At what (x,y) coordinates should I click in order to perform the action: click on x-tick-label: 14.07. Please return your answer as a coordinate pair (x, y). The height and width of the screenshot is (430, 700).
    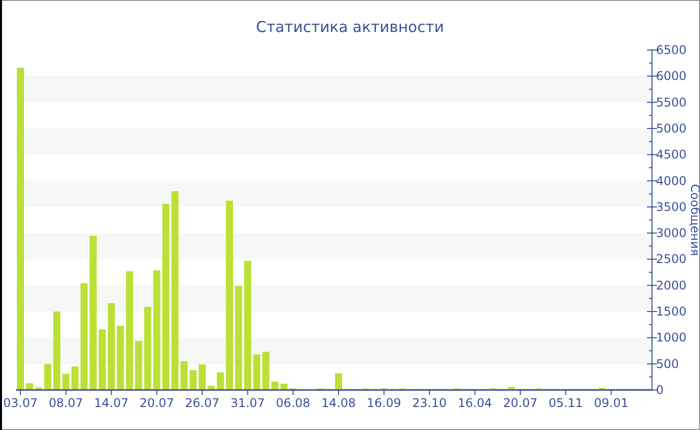
    Looking at the image, I should click on (111, 403).